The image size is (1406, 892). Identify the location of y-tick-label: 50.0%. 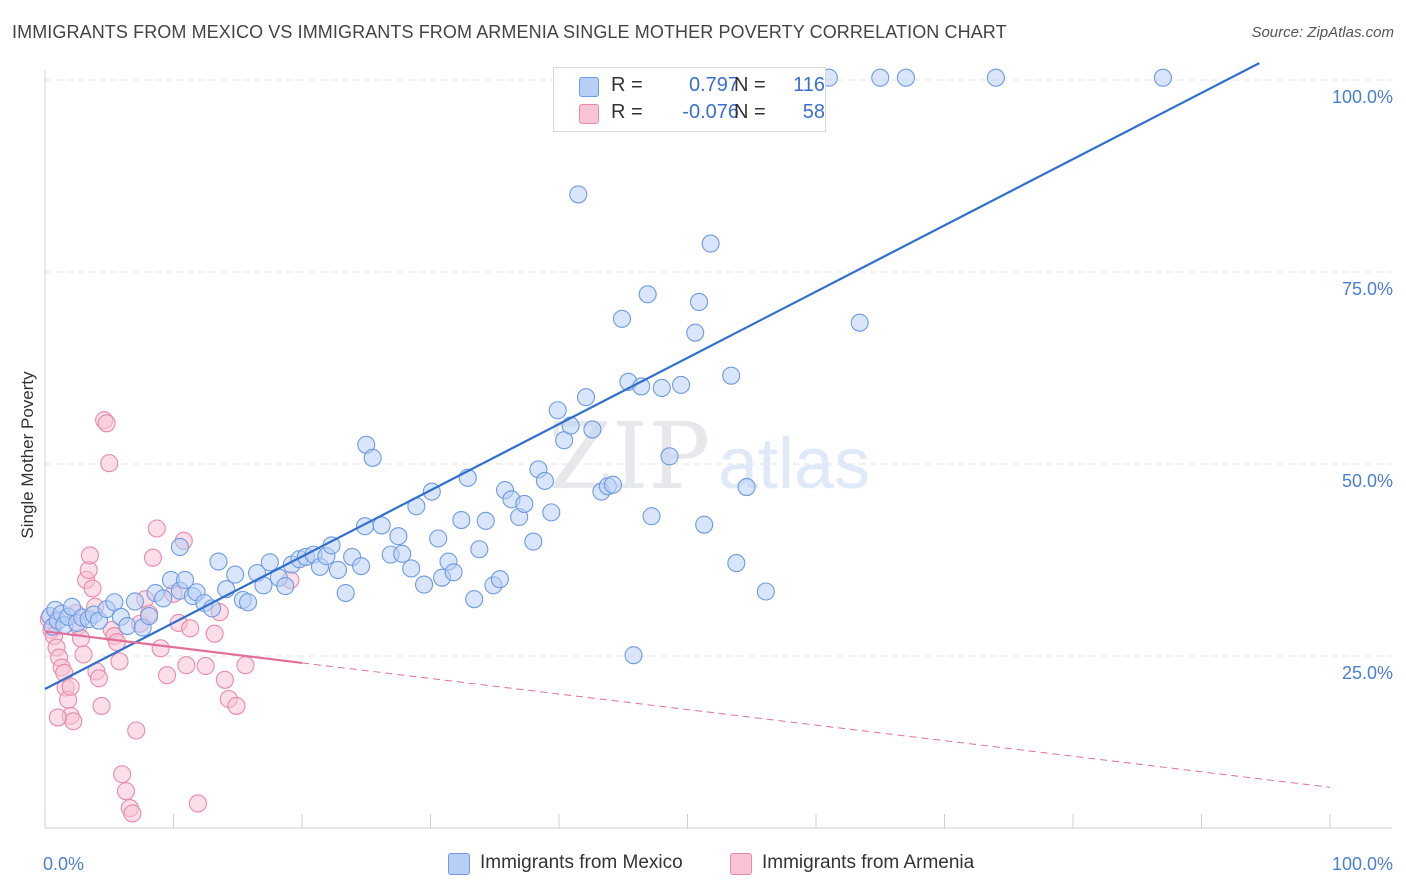
(1367, 481).